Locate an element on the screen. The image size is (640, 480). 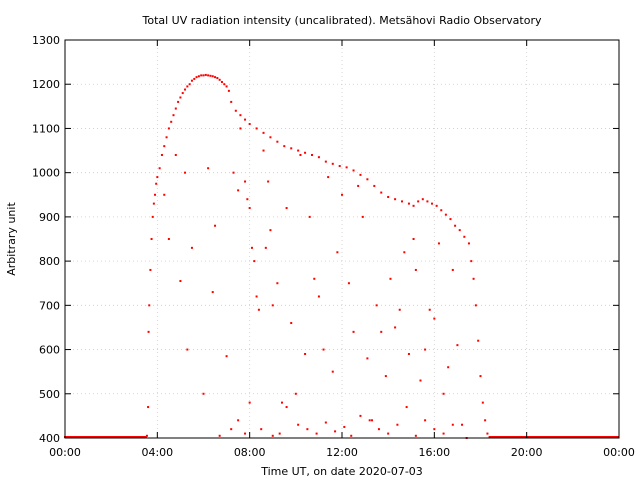
x-tick-label: 16:00 is located at coordinates (434, 452).